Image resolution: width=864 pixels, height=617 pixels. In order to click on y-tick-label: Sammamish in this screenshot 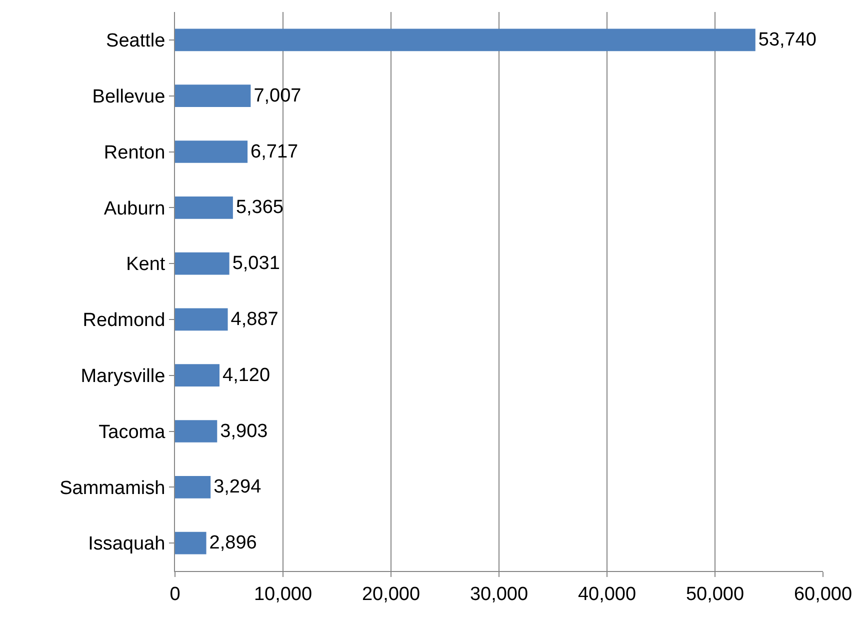, I will do `click(113, 488)`.